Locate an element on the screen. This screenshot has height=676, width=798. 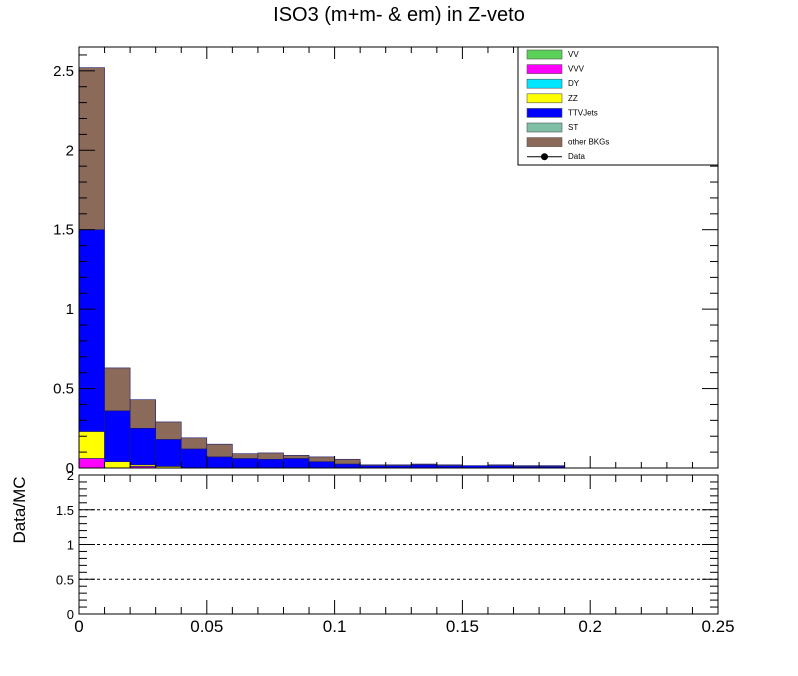
y-tick-label: 1.5 is located at coordinates (63, 230).